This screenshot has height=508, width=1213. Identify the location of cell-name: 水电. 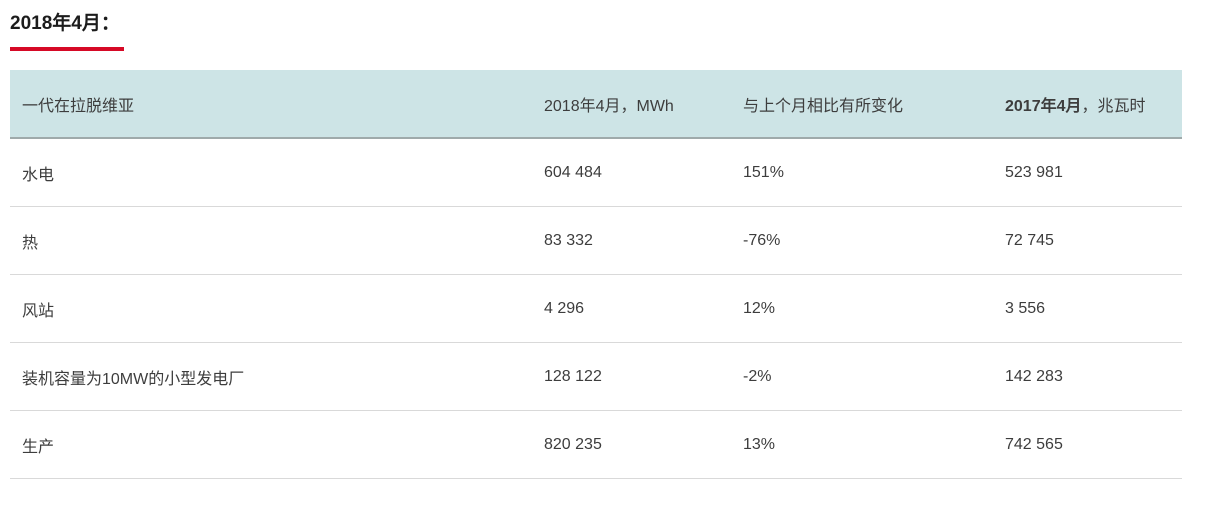
(38, 175).